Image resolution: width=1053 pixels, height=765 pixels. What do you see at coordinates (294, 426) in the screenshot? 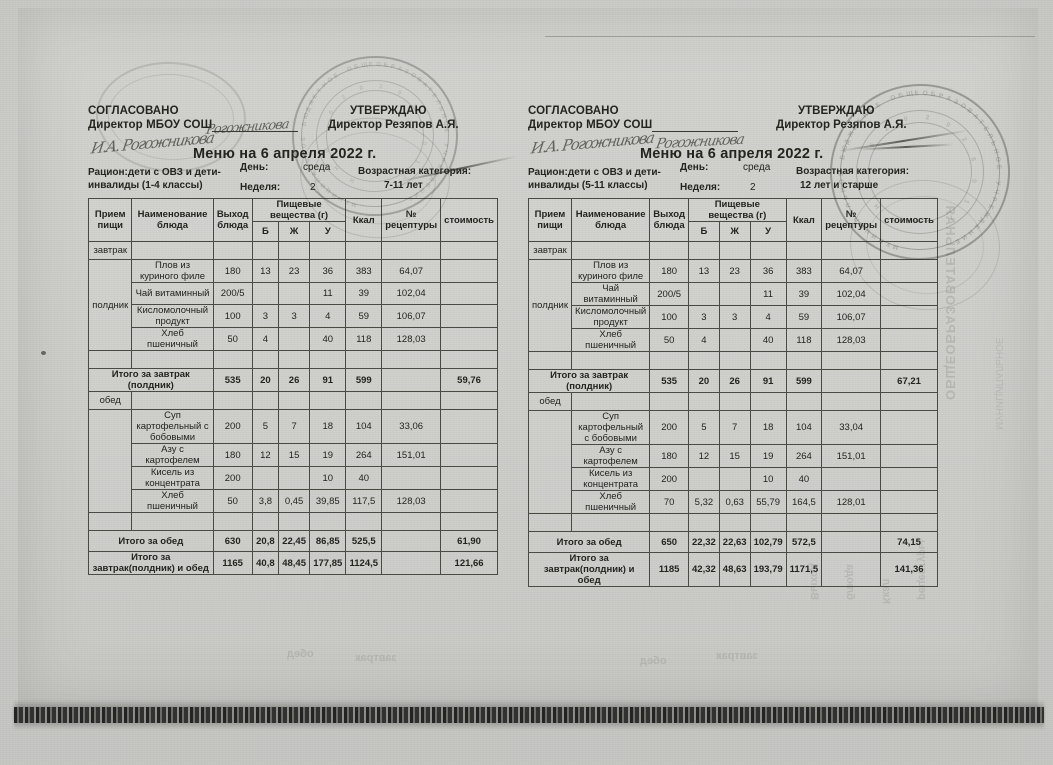
I see `dish-zh: 7` at bounding box center [294, 426].